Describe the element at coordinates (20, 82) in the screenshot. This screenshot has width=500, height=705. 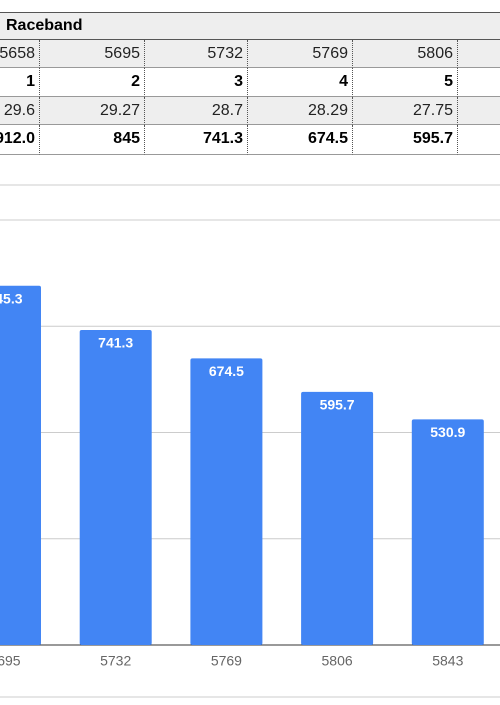
I see `table-cell: 1` at that location.